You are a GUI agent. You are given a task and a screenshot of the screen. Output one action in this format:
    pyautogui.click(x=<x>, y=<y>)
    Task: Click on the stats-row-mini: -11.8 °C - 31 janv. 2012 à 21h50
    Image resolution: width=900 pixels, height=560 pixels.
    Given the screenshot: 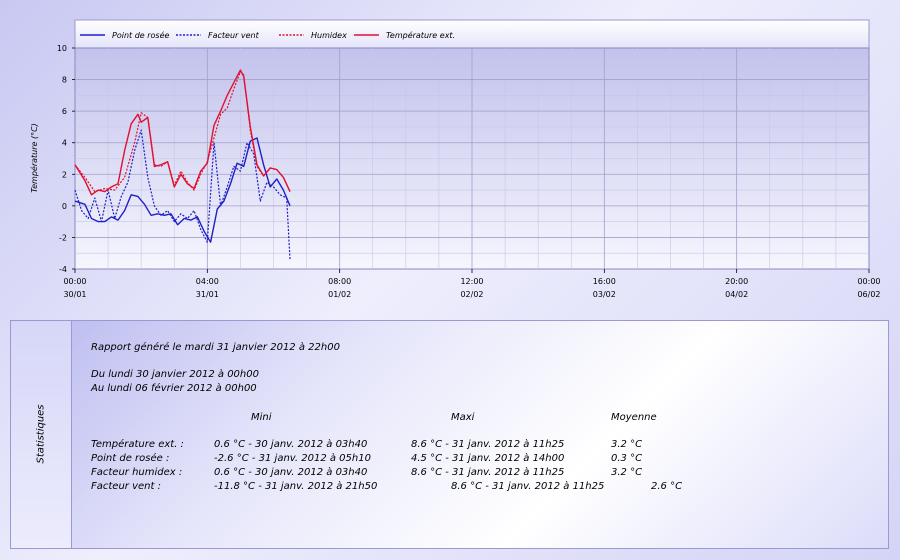 What is the action you would take?
    pyautogui.click(x=296, y=486)
    